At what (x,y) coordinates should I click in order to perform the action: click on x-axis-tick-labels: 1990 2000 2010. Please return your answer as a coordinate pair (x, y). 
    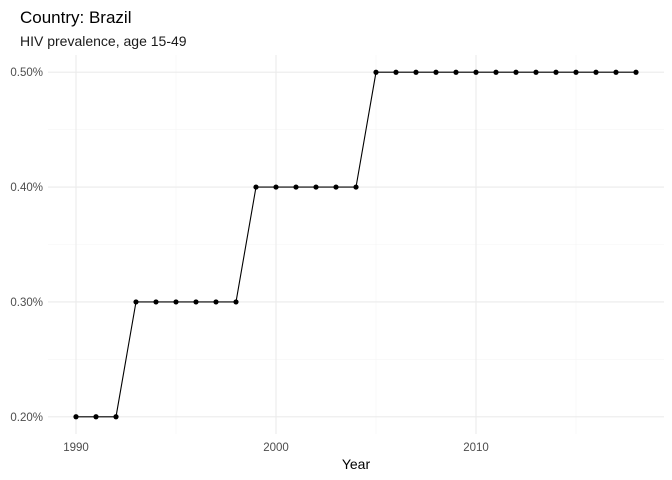
    Looking at the image, I should click on (276, 448).